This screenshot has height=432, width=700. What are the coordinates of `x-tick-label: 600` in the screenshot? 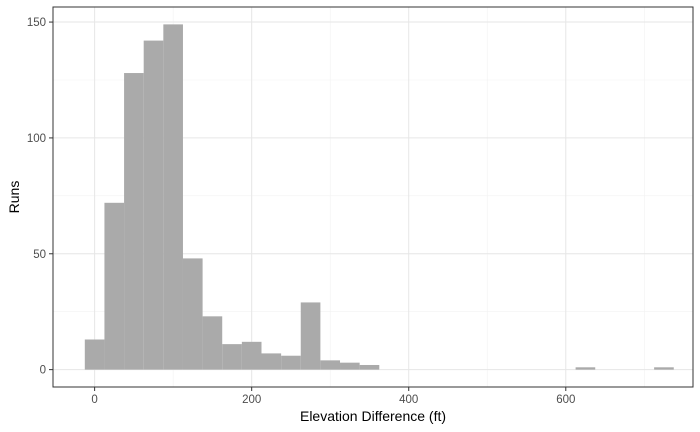 It's located at (565, 400).